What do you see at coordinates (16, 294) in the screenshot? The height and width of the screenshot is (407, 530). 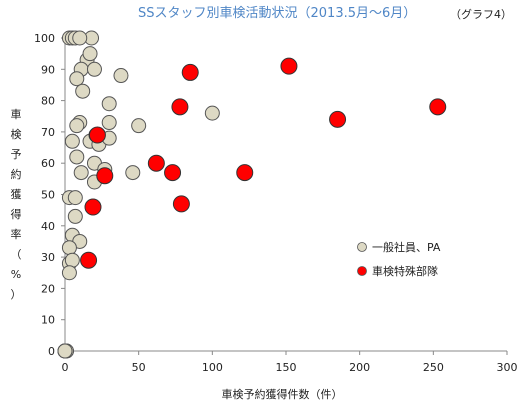 I see `y-axis-title-char: ）` at bounding box center [16, 294].